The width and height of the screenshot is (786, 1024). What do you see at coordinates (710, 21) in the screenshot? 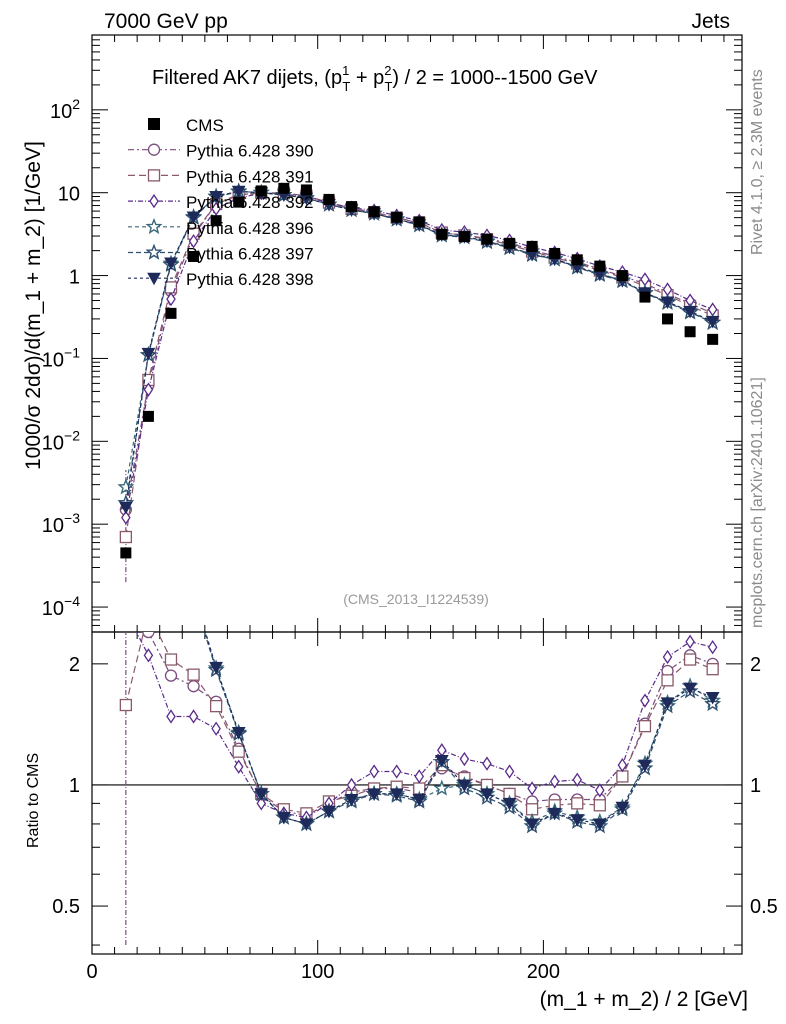
I see `header-right: Jets` at bounding box center [710, 21].